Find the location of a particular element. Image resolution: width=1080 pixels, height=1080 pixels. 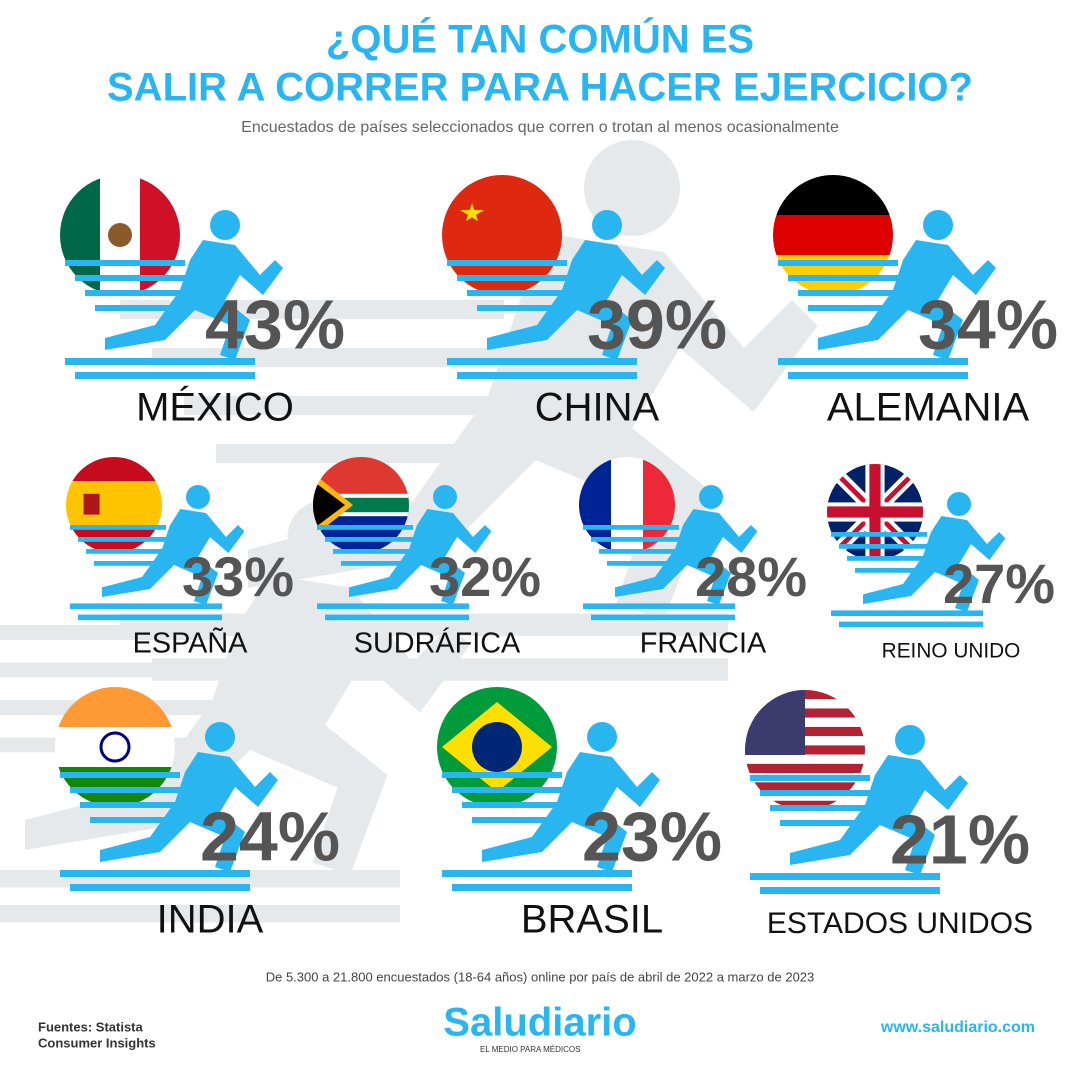

item: 28% FRANCIA is located at coordinates (695, 572).